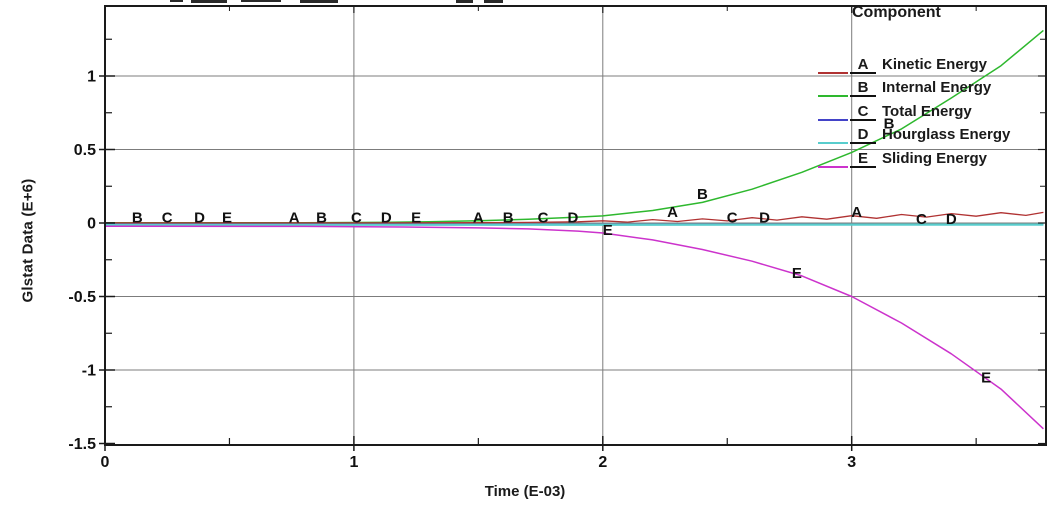 The height and width of the screenshot is (518, 1057). I want to click on legend-item-kinetic-energy: A Kinetic Energy, so click(937, 66).